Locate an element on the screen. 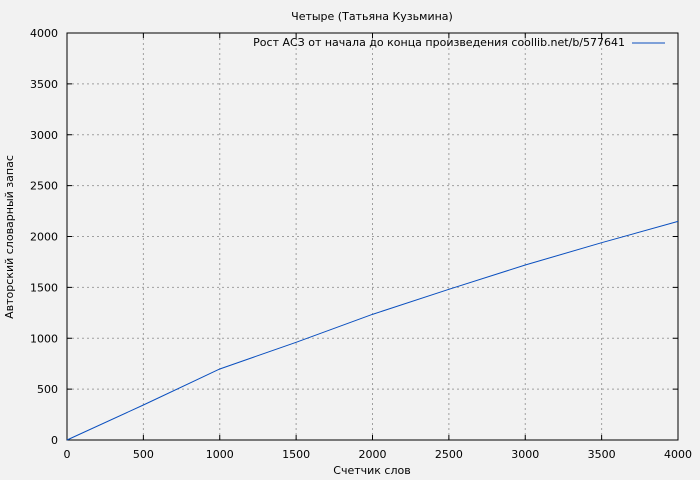  y-tick-label: 4000 is located at coordinates (44, 33).